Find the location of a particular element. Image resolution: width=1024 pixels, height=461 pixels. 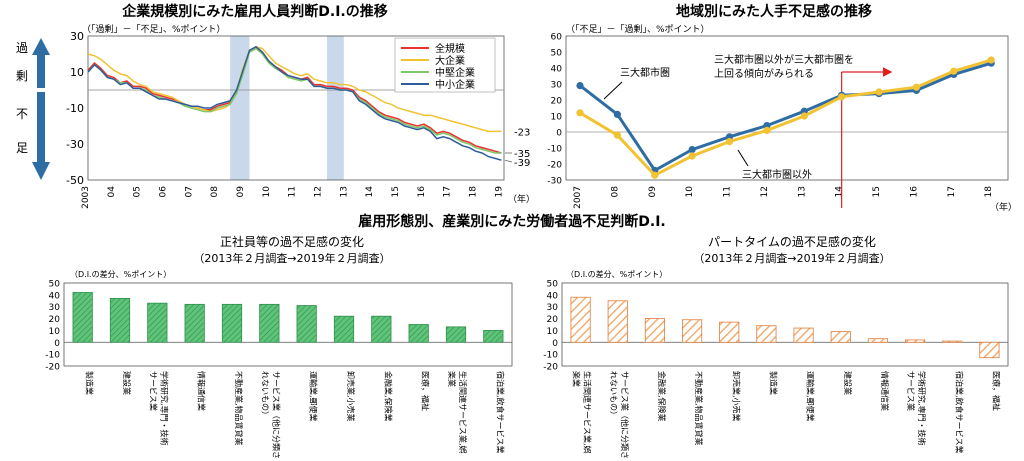

x-tick-label: 18 is located at coordinates (989, 192).